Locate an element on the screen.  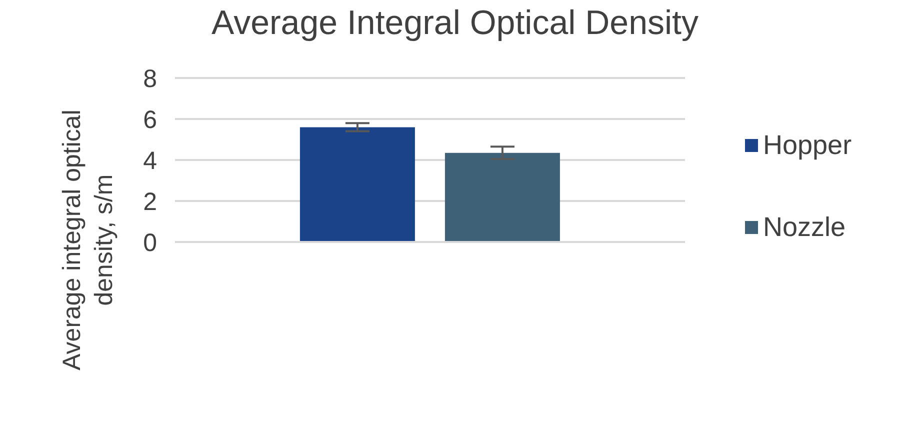
legend-label: Nozzle is located at coordinates (804, 227).